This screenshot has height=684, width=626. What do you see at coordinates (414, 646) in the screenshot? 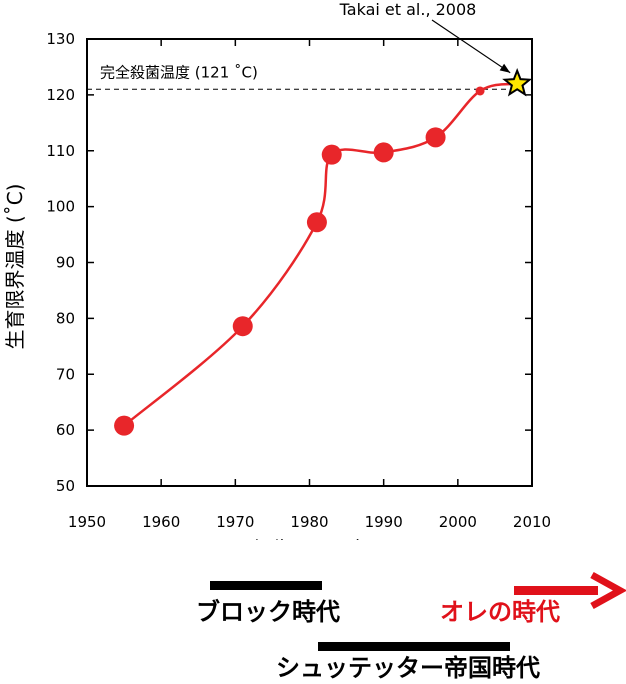
I see `shuttetter-era-bar` at bounding box center [414, 646].